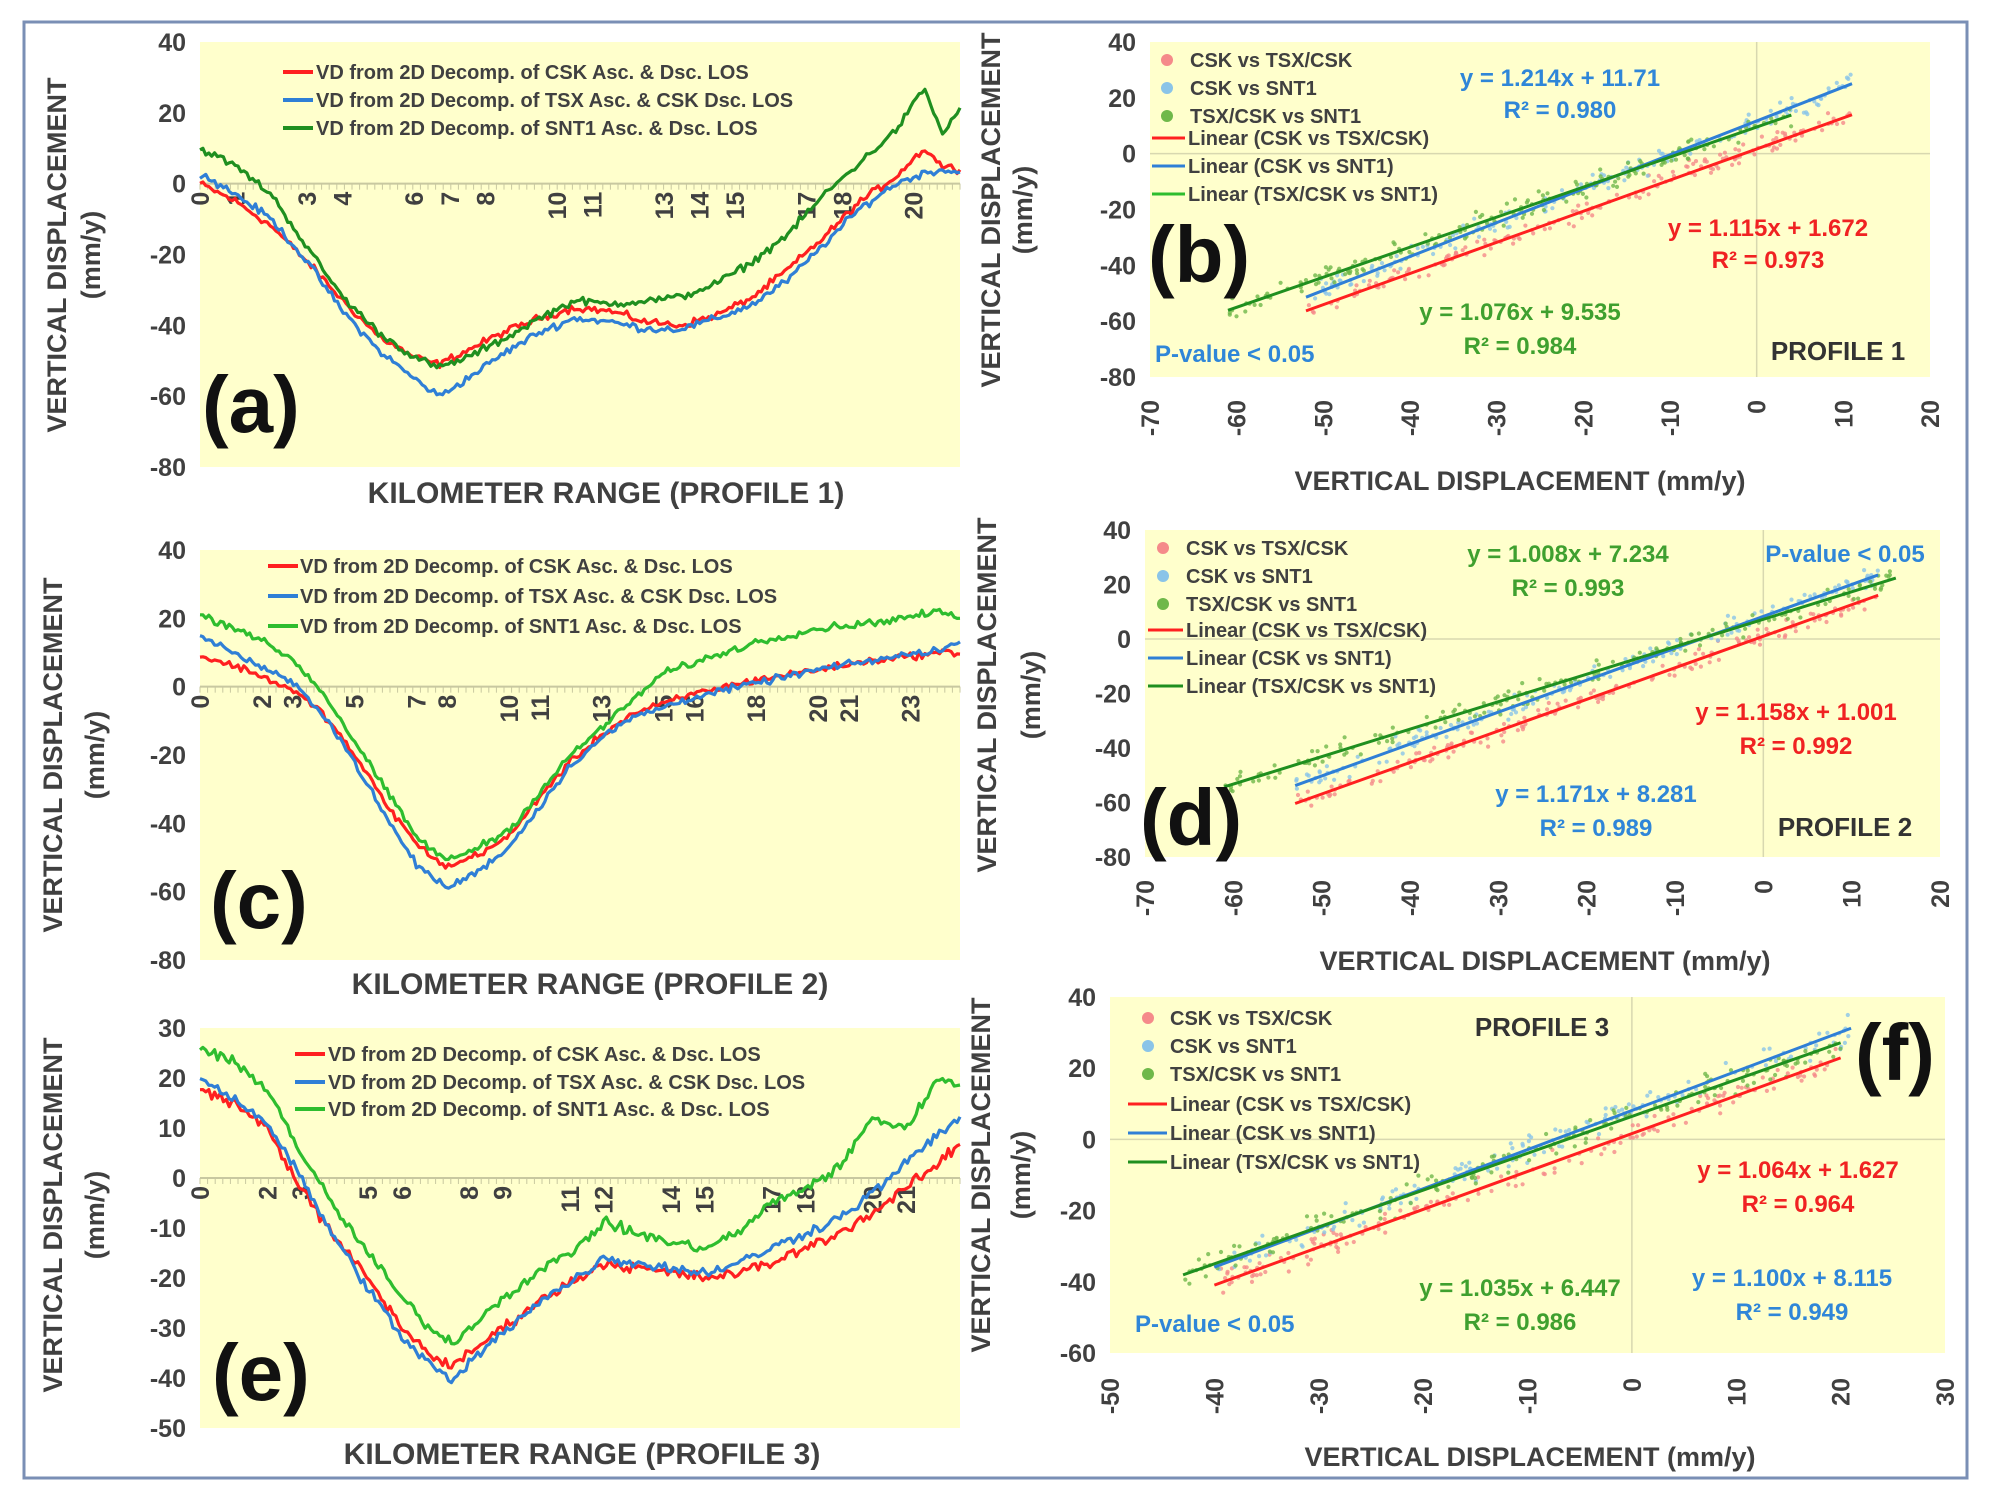  What do you see at coordinates (179, 688) in the screenshot?
I see `y-tick-label: 0` at bounding box center [179, 688].